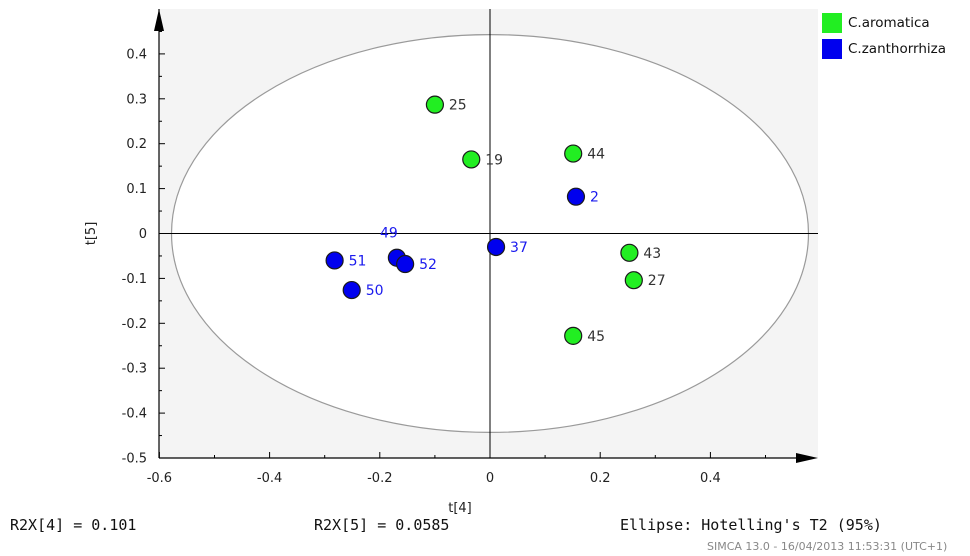 This screenshot has height=556, width=970. What do you see at coordinates (889, 23) in the screenshot?
I see `legend-label-aromatica: C.aromatica` at bounding box center [889, 23].